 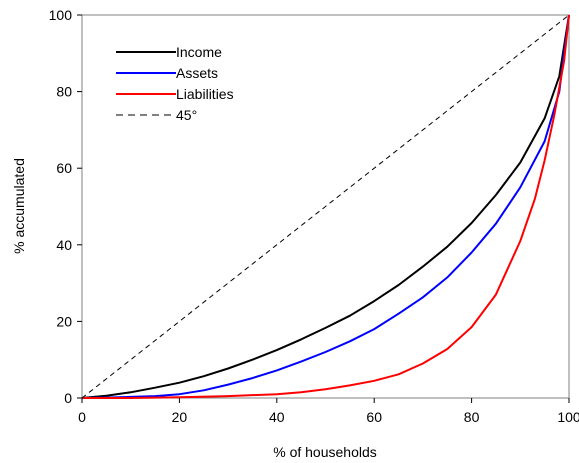 What do you see at coordinates (175, 83) in the screenshot?
I see `legend: Income Assets Liabilities 45°` at bounding box center [175, 83].